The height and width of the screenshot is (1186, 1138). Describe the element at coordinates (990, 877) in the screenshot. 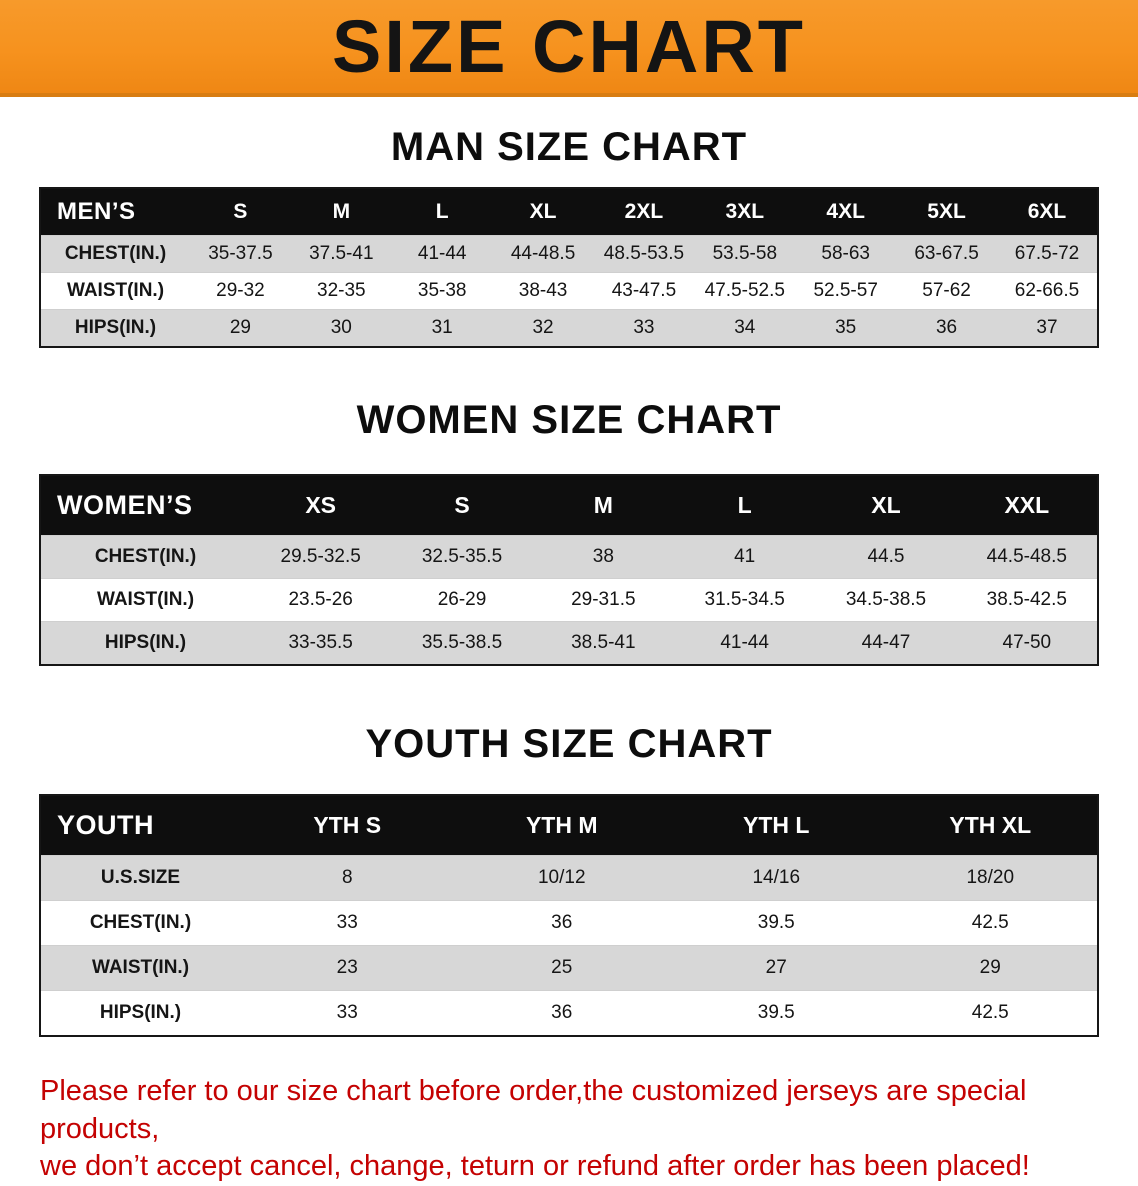

I see `value-cell: 18/20` at that location.